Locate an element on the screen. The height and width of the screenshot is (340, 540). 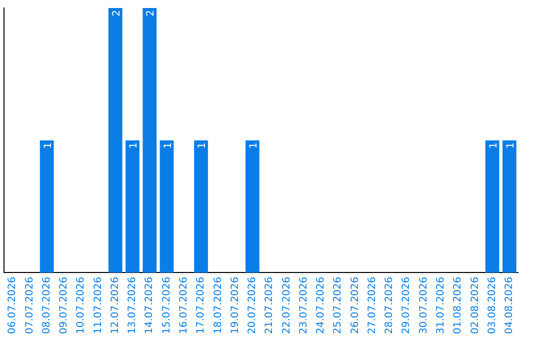
x-tick-label: 09.07.2026 is located at coordinates (64, 305).